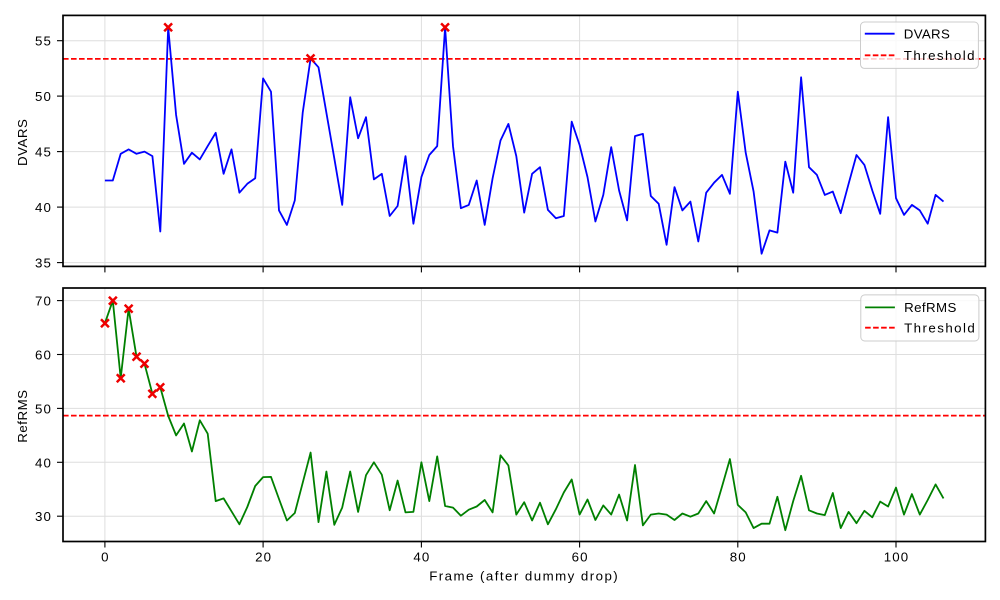 The height and width of the screenshot is (600, 1000). I want to click on svg-text: 80, so click(738, 557).